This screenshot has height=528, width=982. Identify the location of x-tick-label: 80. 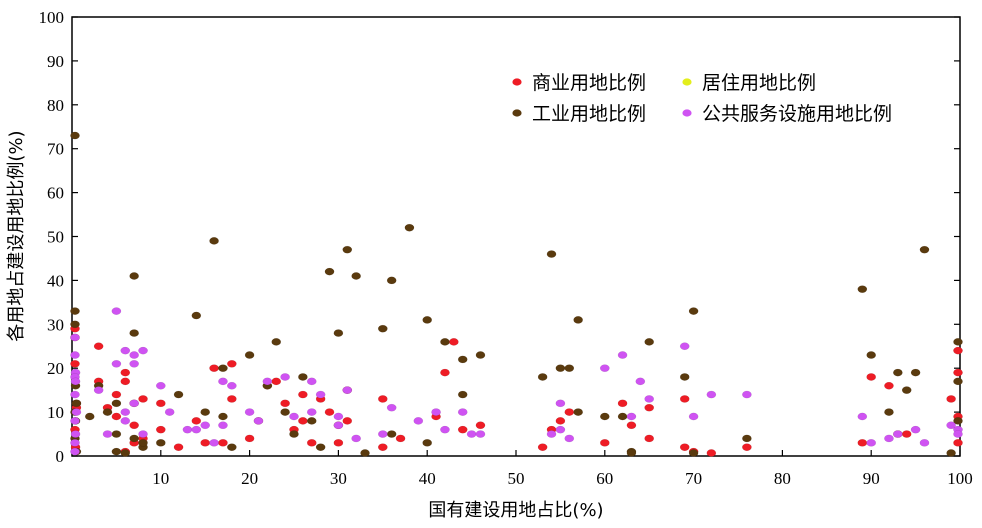
(782, 478).